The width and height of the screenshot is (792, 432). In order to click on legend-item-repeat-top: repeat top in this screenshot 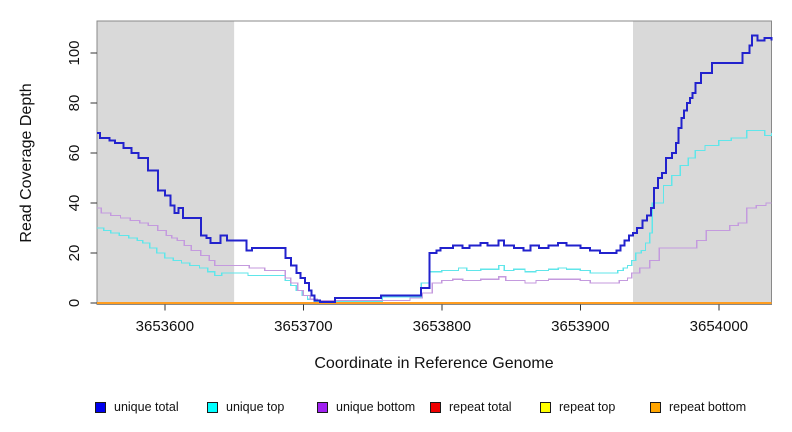, I will do `click(577, 407)`.